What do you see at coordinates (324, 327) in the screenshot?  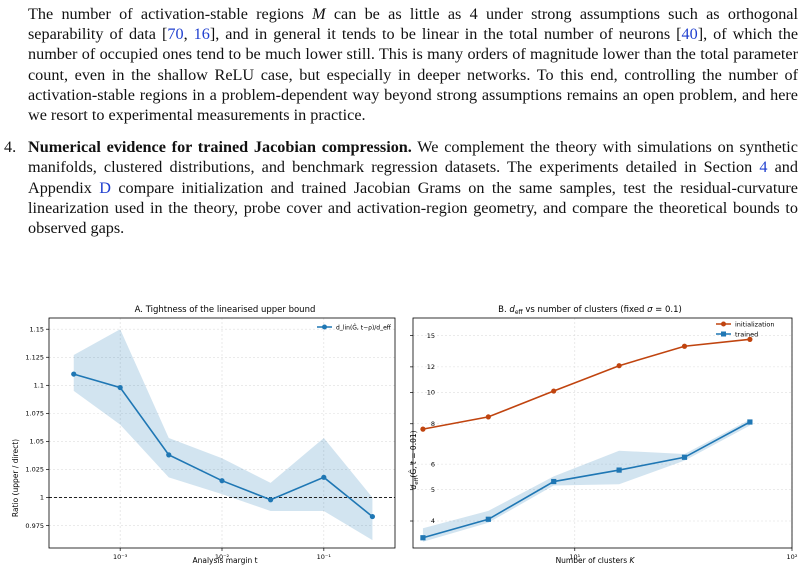 I see `legend-marker` at bounding box center [324, 327].